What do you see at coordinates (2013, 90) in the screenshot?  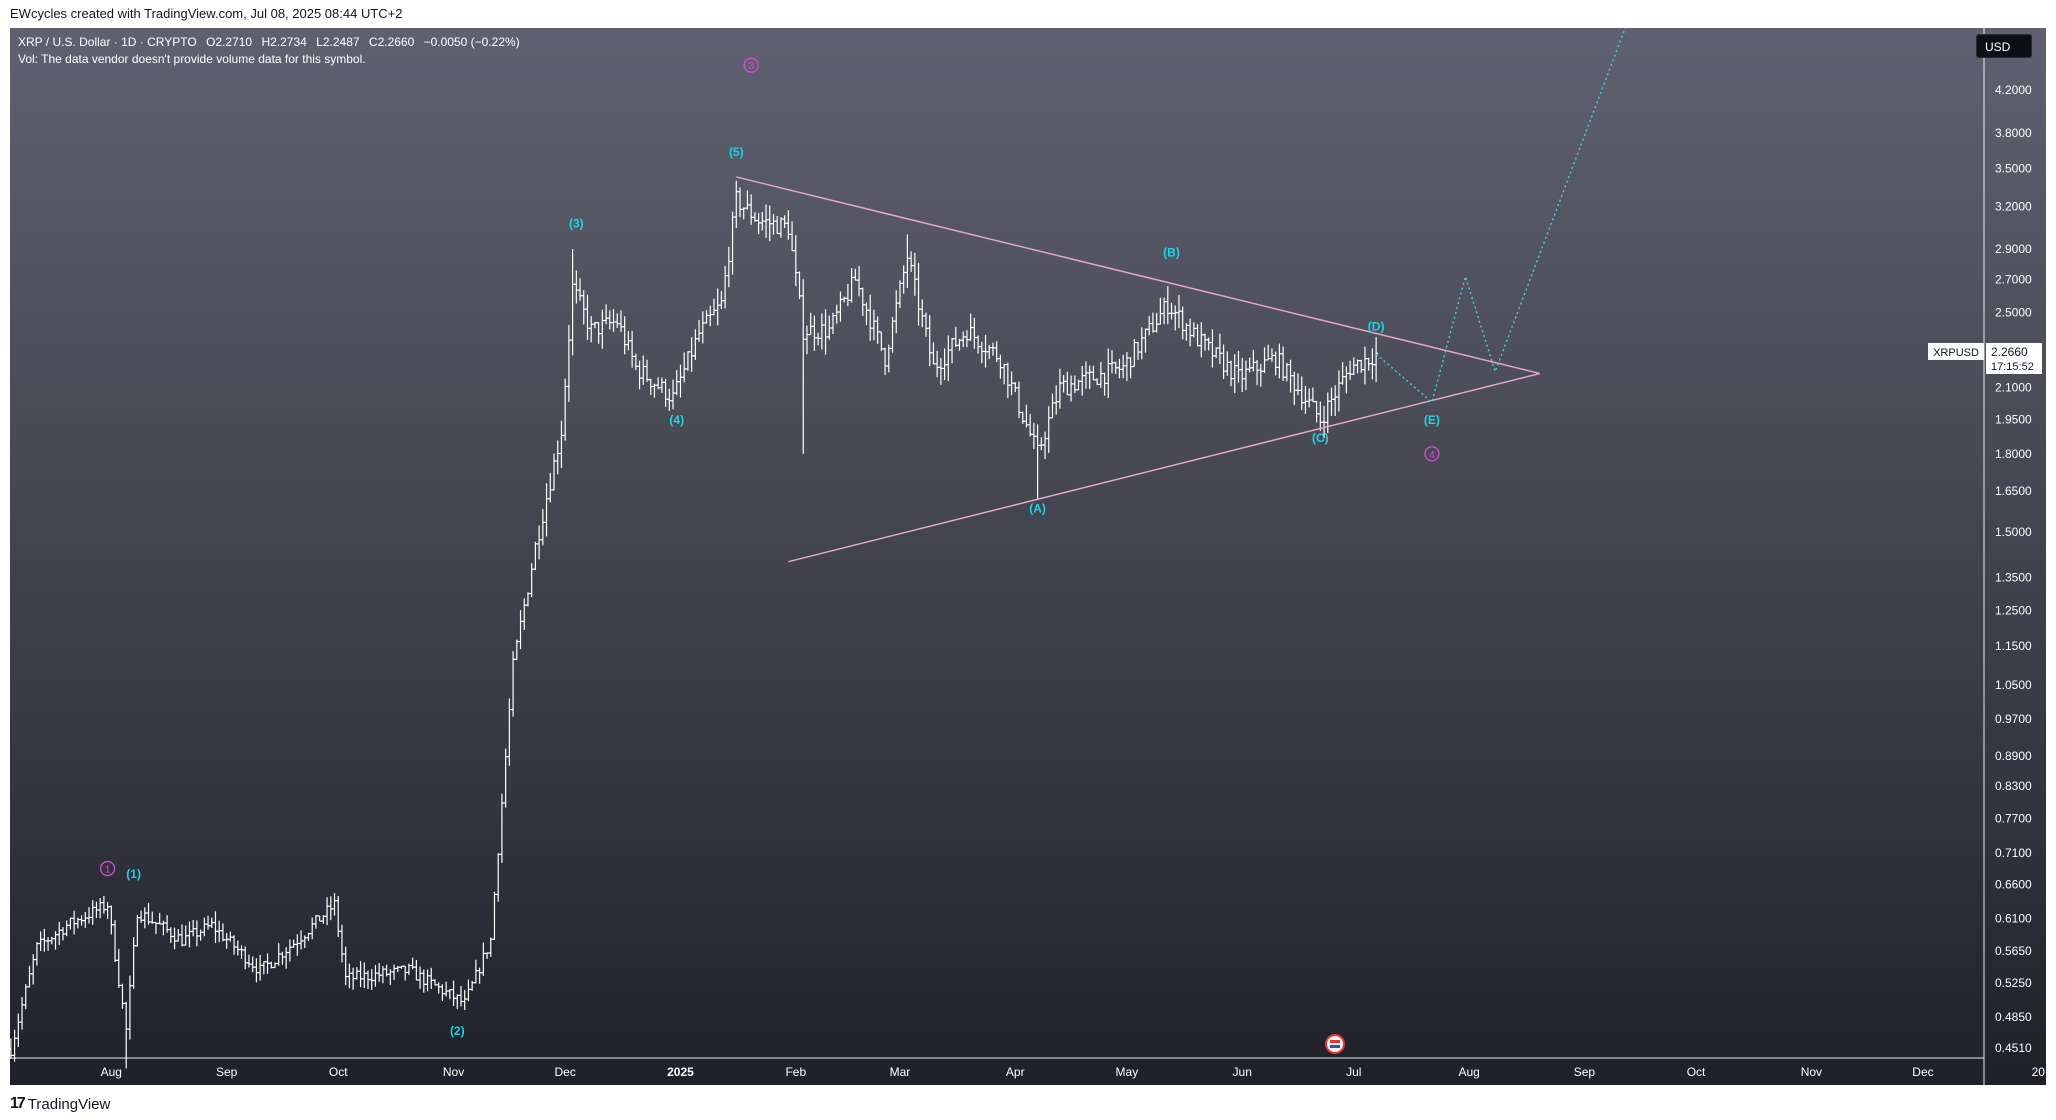 I see `price-tick-label: 4.2000` at bounding box center [2013, 90].